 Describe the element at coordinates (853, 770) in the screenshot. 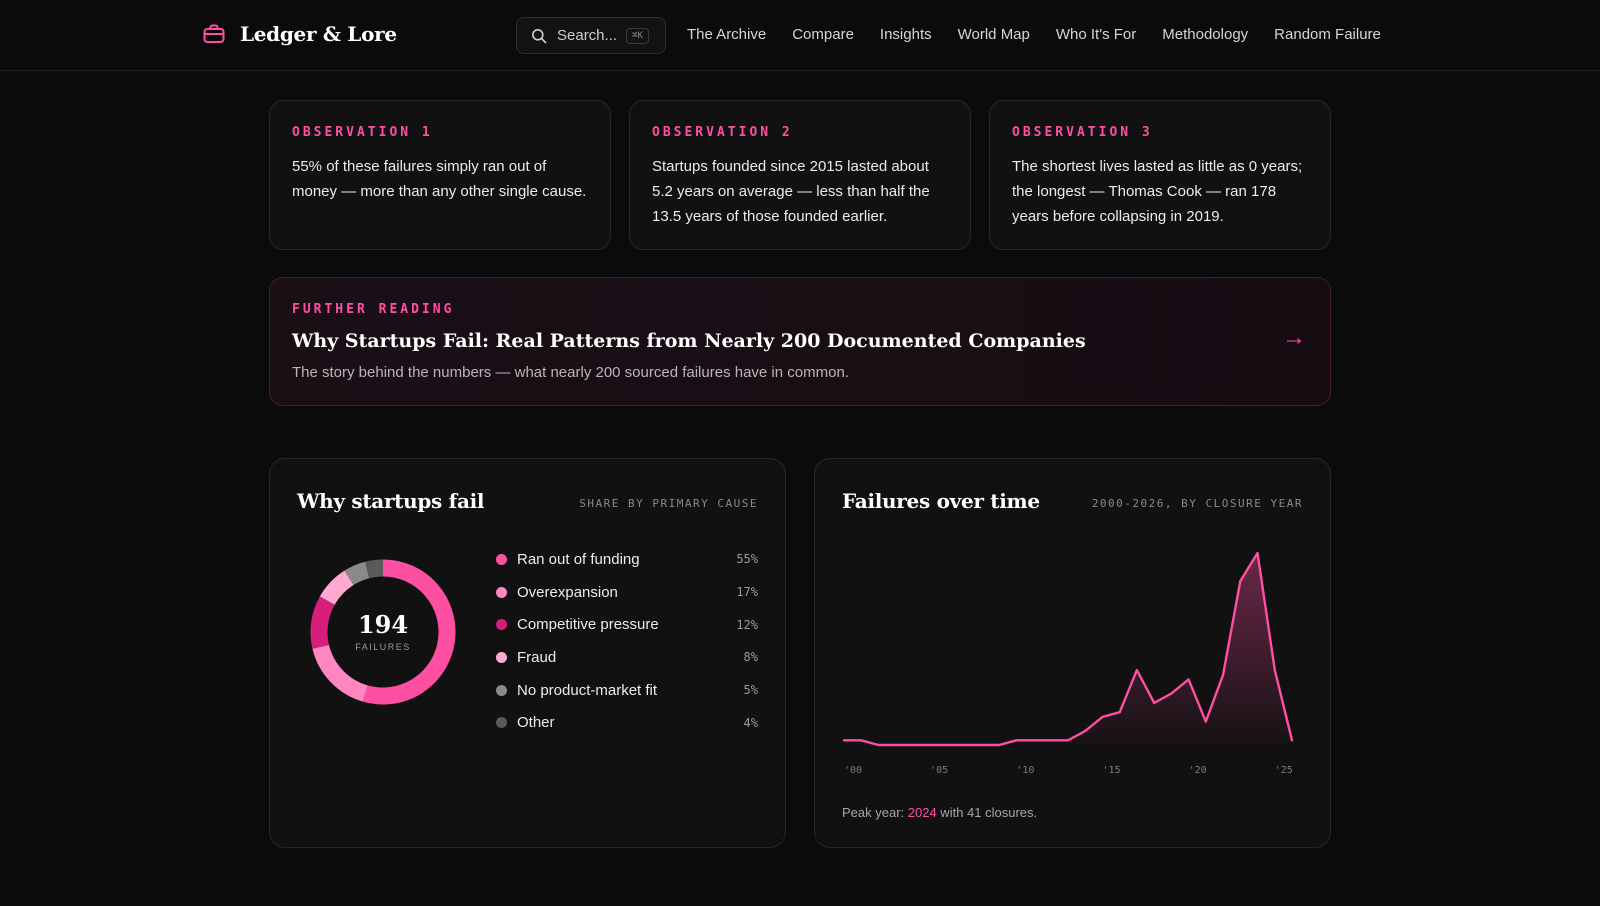

I see `x-tick-label: '00` at that location.